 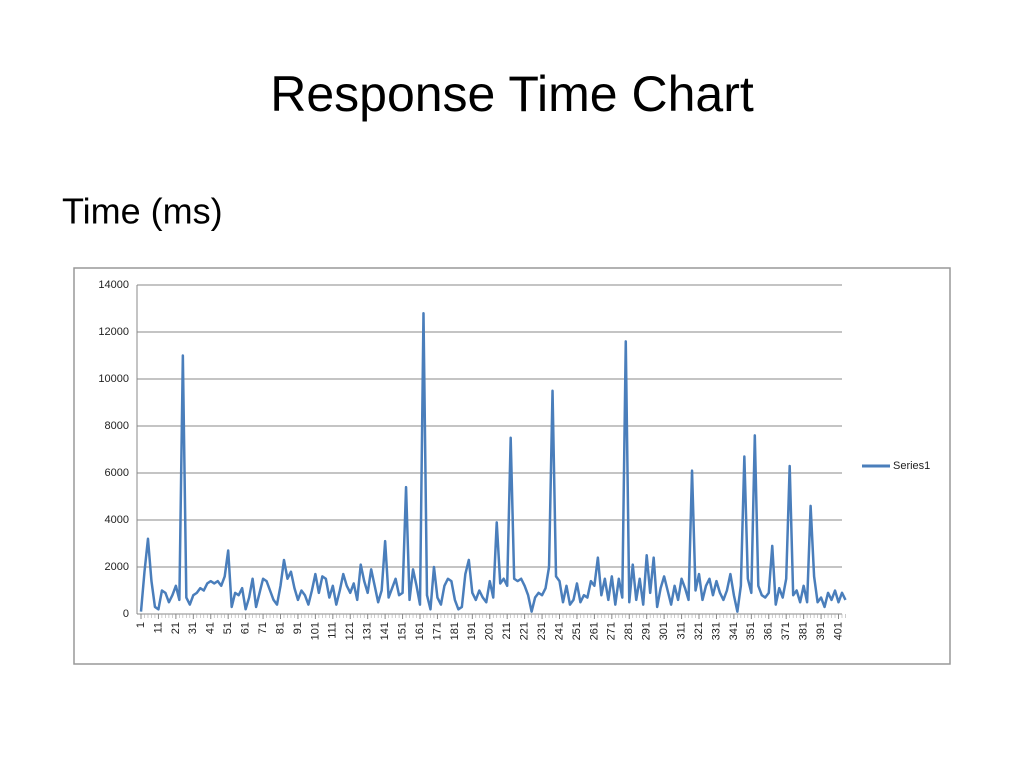 What do you see at coordinates (612, 631) in the screenshot?
I see `x-tick-label: 271` at bounding box center [612, 631].